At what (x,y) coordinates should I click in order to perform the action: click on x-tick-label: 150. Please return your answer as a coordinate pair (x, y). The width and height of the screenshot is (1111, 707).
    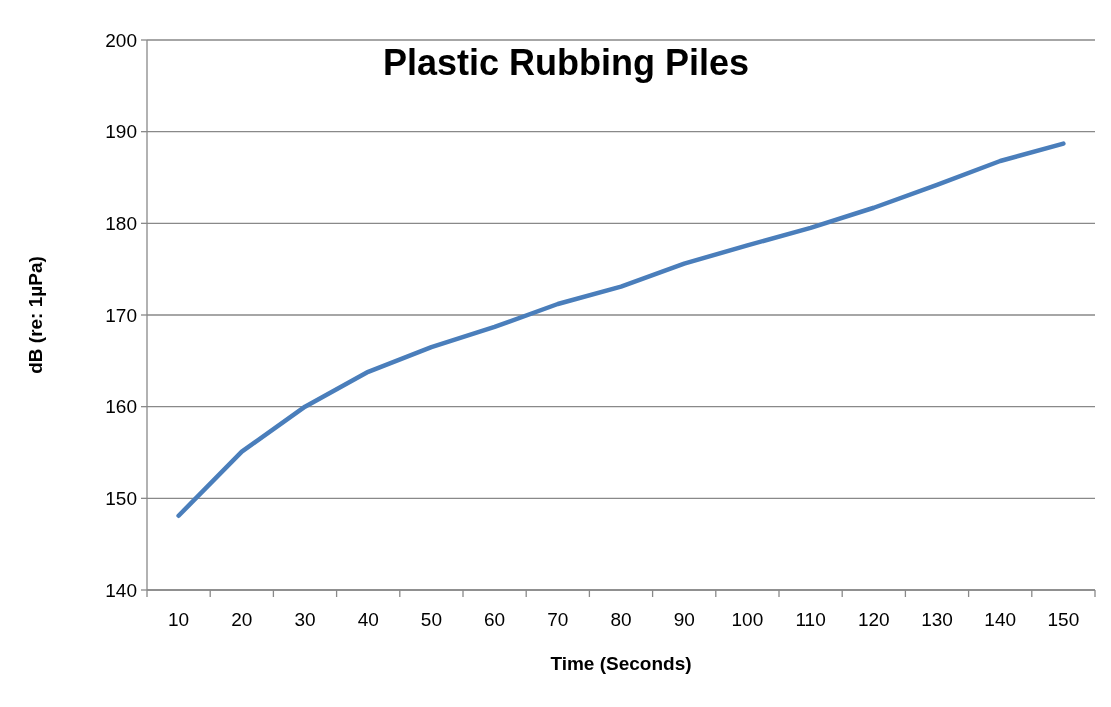
    Looking at the image, I should click on (1063, 619).